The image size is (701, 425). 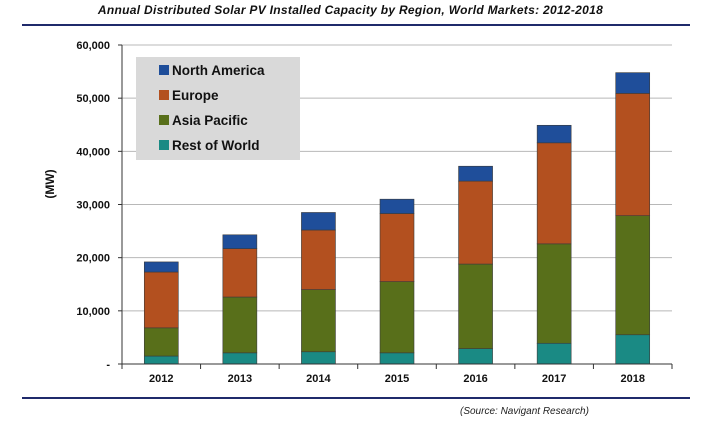 I want to click on bottom-divider, so click(x=356, y=398).